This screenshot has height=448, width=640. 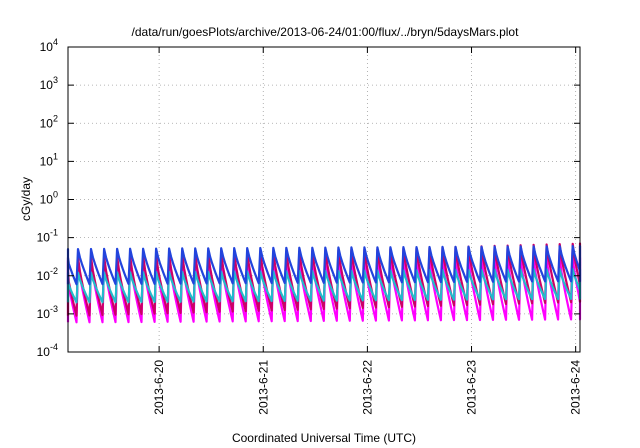 I want to click on x-tick-label: 2013-6-20, so click(x=159, y=387).